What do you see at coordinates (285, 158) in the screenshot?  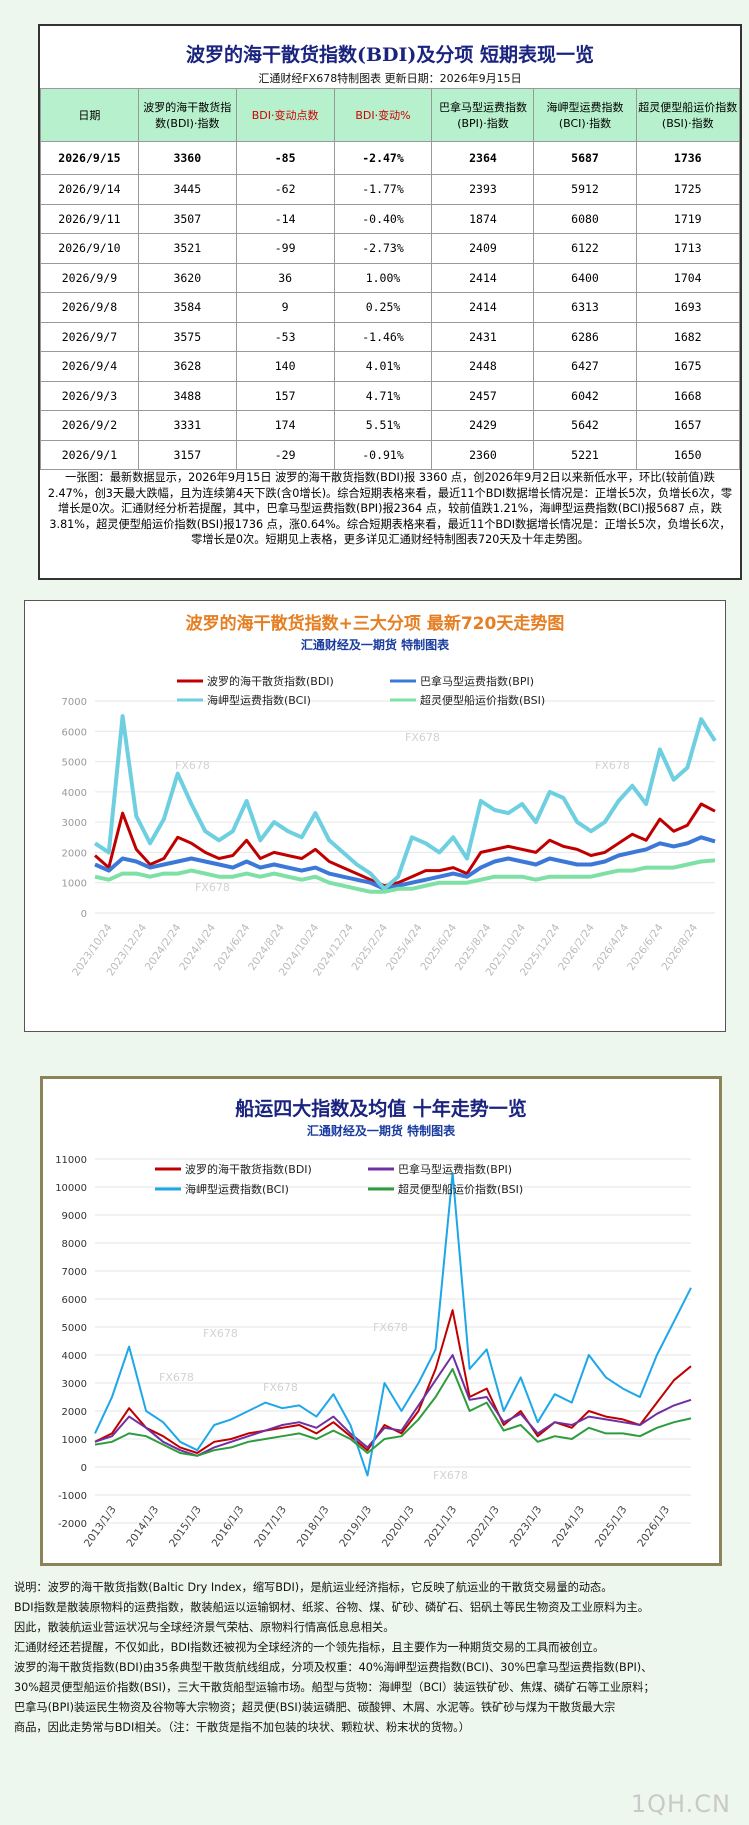 I see `table-cell: -85` at bounding box center [285, 158].